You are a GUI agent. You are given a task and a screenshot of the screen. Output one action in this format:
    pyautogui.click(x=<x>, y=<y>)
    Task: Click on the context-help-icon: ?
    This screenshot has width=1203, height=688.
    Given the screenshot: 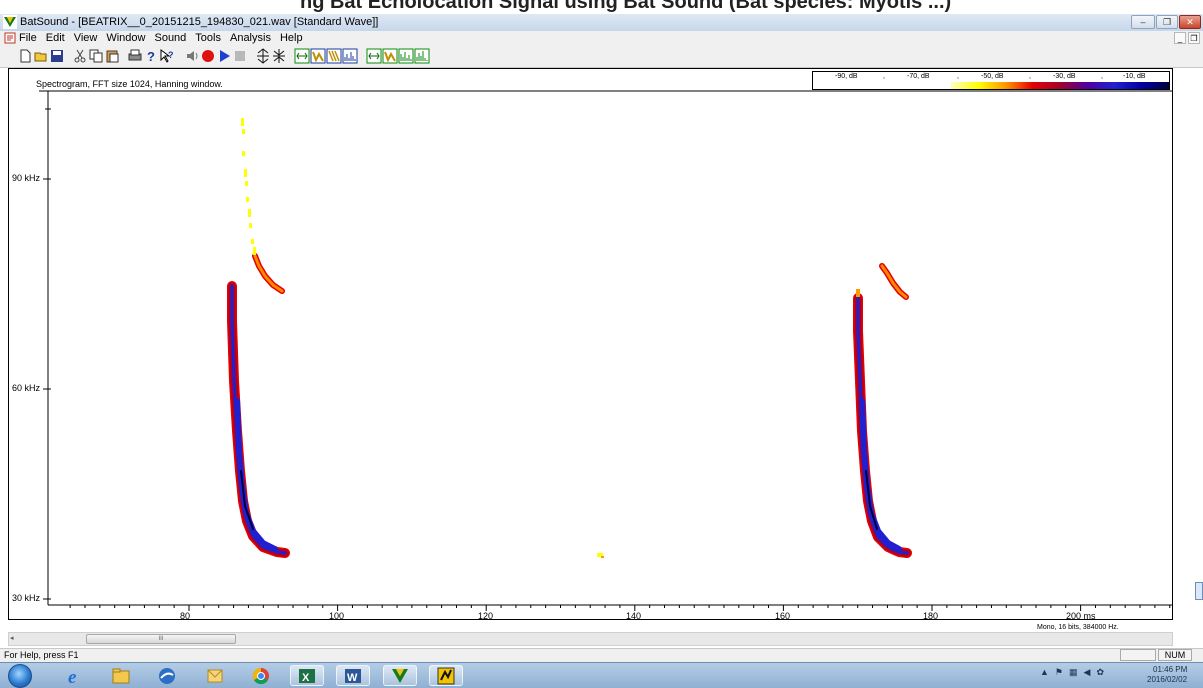 What is the action you would take?
    pyautogui.click(x=167, y=56)
    